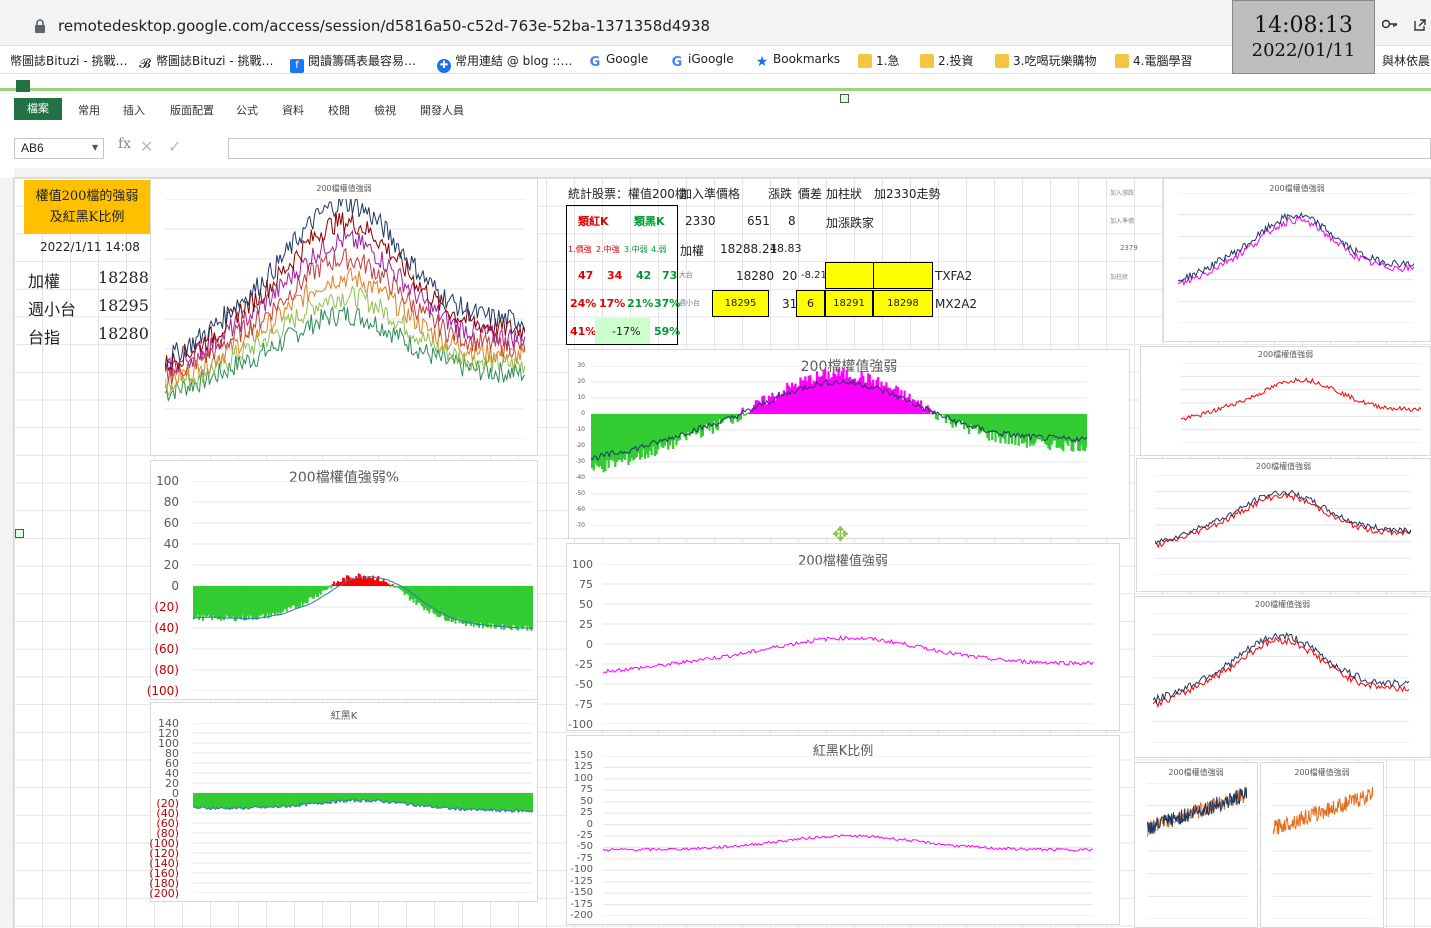 This screenshot has height=928, width=1431. Describe the element at coordinates (1301, 399) in the screenshot. I see `series-line` at that location.